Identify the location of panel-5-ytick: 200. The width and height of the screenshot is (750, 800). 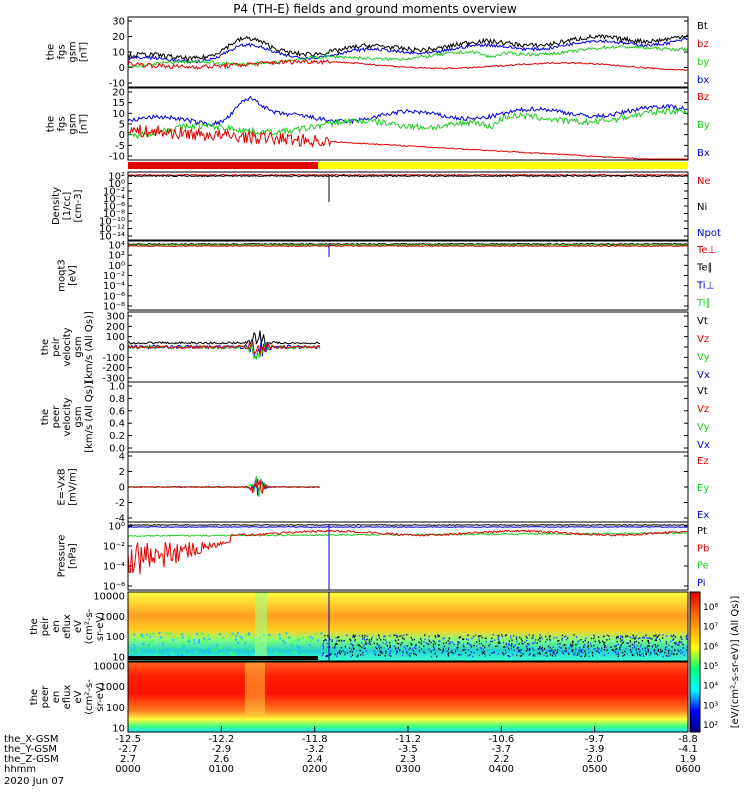
(115, 327).